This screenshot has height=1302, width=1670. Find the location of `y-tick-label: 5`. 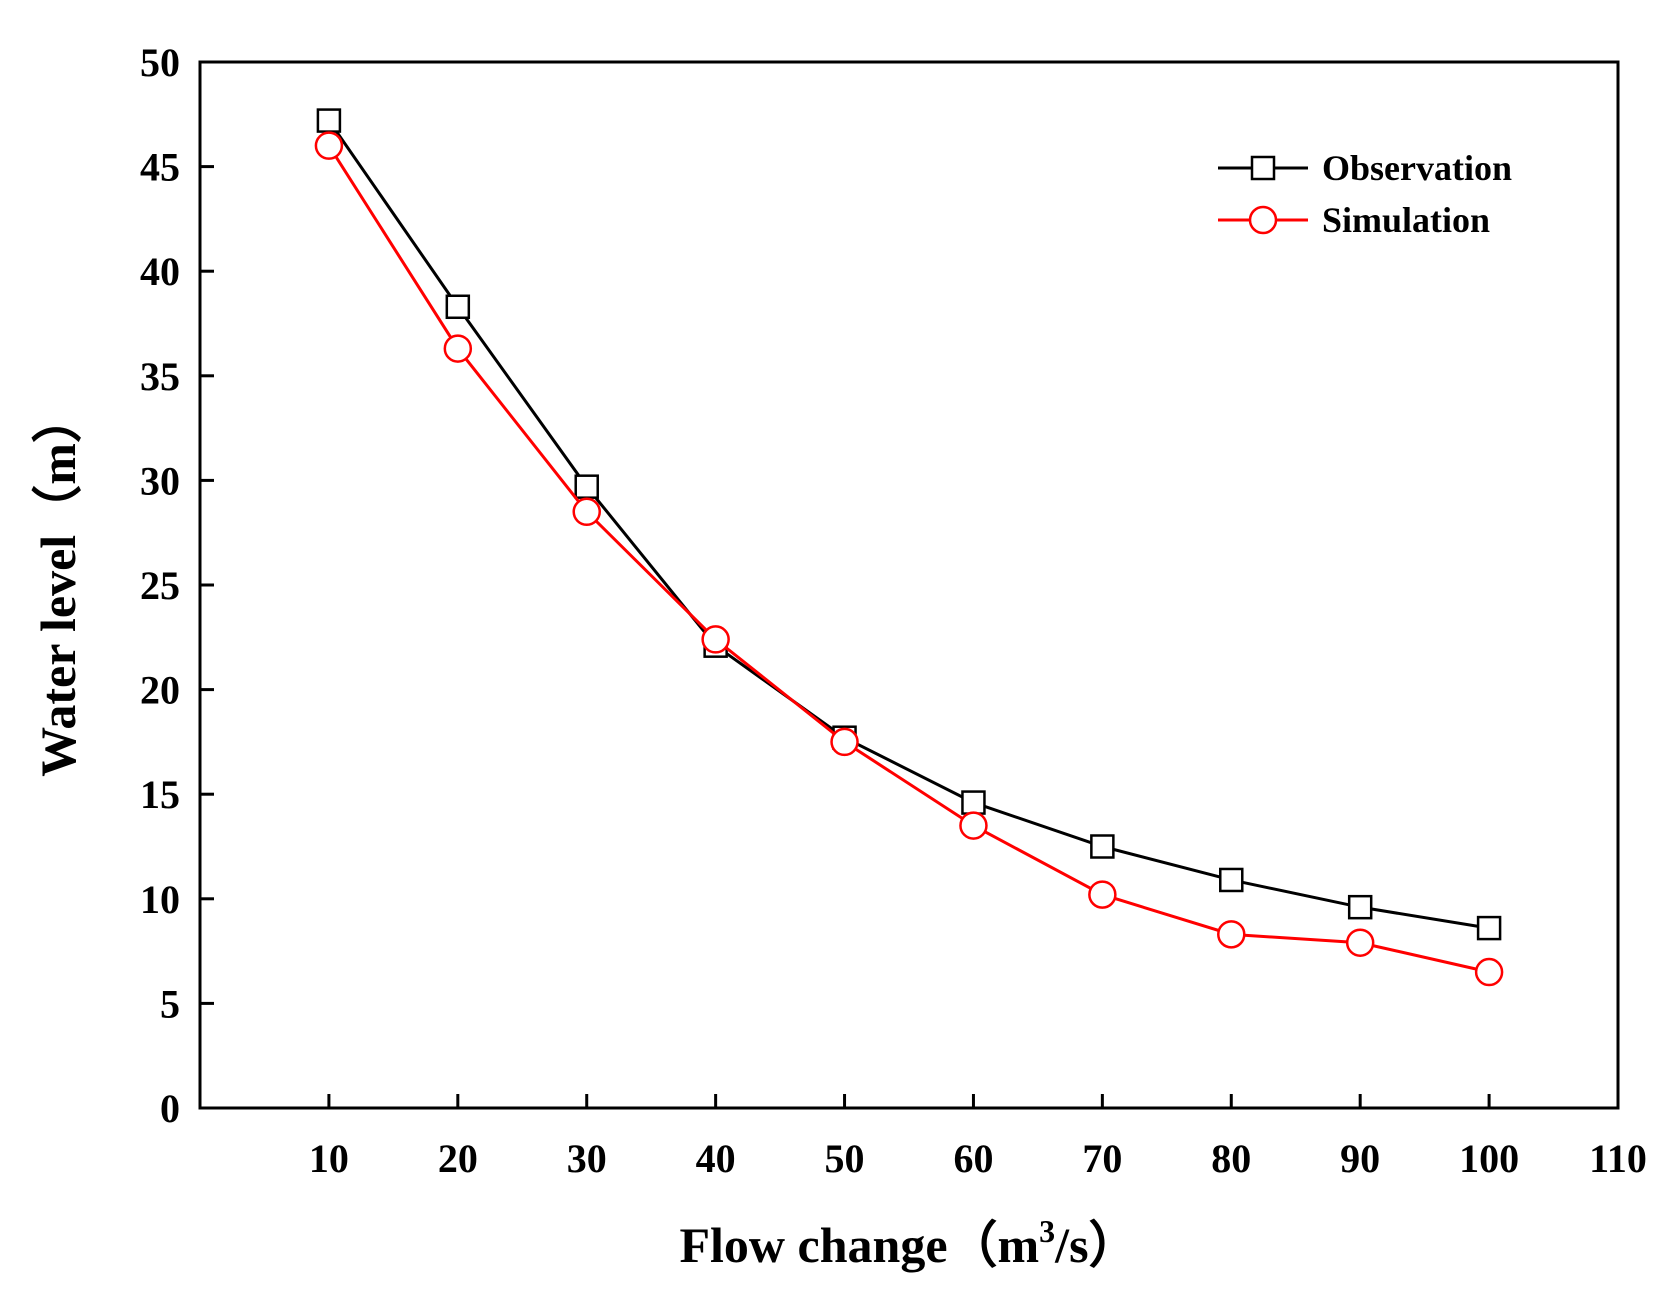

y-tick-label: 5 is located at coordinates (170, 1003).